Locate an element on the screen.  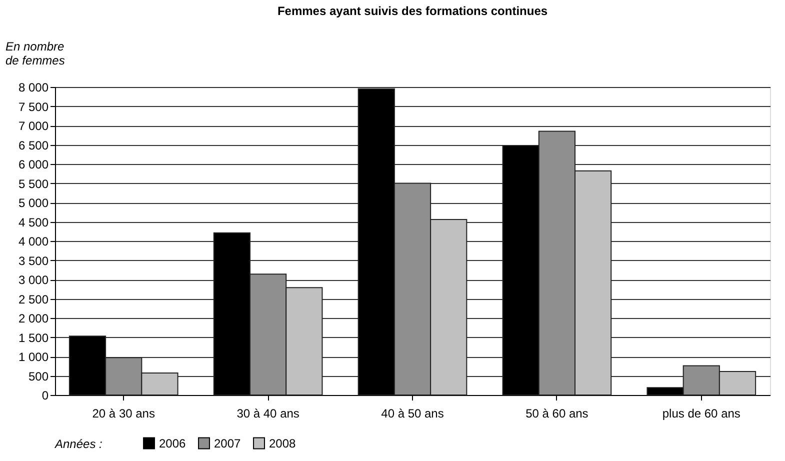
y-tick-label: 1 000 is located at coordinates (33, 357).